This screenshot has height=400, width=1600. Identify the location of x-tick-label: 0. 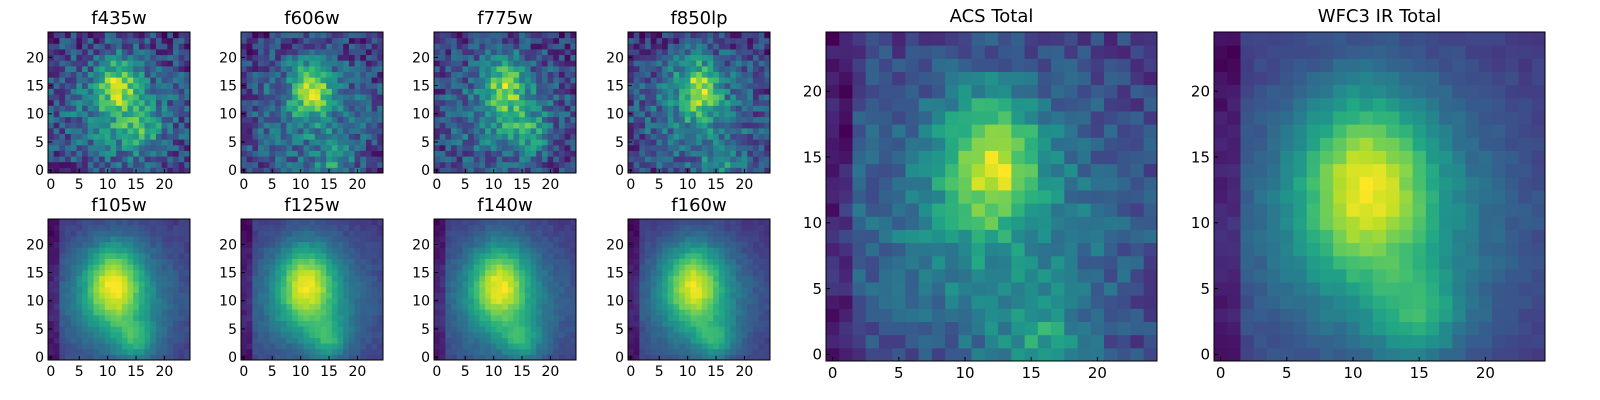
(243, 185).